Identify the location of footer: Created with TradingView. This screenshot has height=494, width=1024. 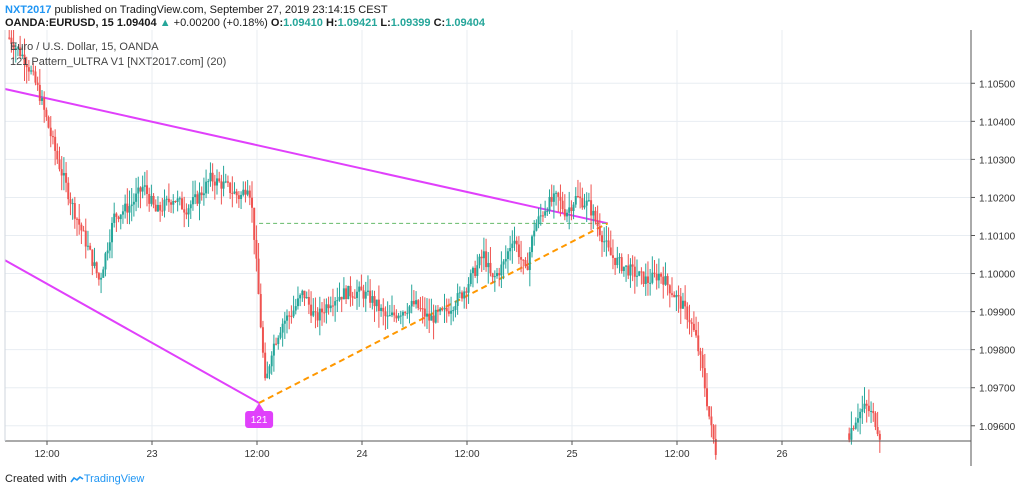
(74, 479).